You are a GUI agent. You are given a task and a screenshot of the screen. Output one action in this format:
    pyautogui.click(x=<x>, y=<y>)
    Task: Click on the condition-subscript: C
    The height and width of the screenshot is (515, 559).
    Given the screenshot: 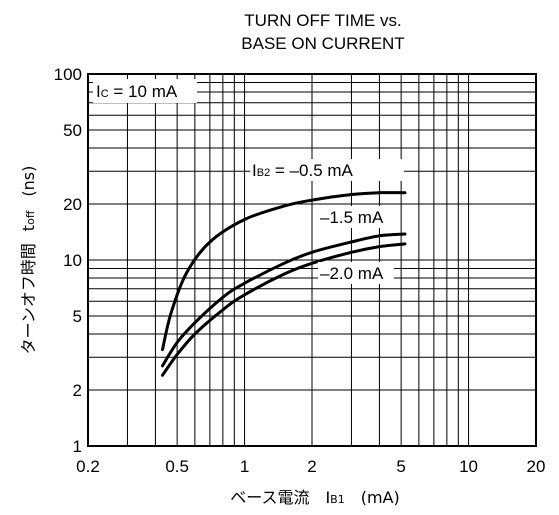 What is the action you would take?
    pyautogui.click(x=105, y=94)
    